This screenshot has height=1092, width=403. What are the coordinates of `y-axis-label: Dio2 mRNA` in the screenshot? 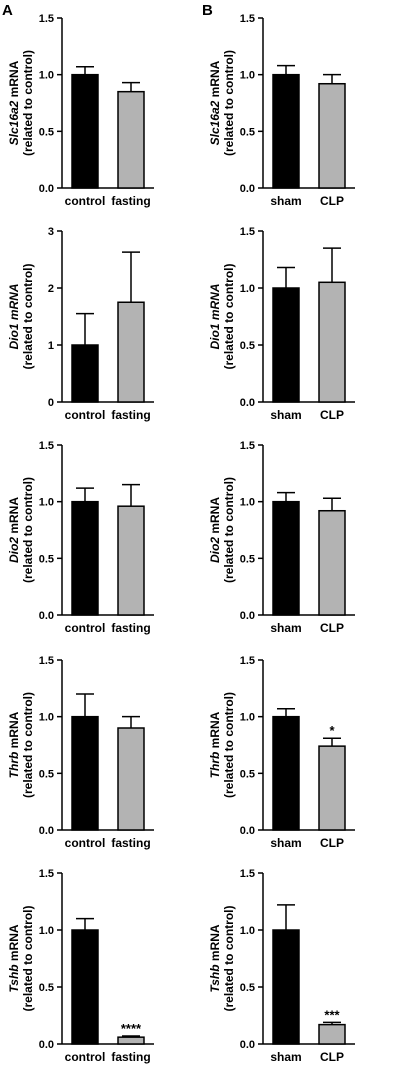 It's located at (14, 530).